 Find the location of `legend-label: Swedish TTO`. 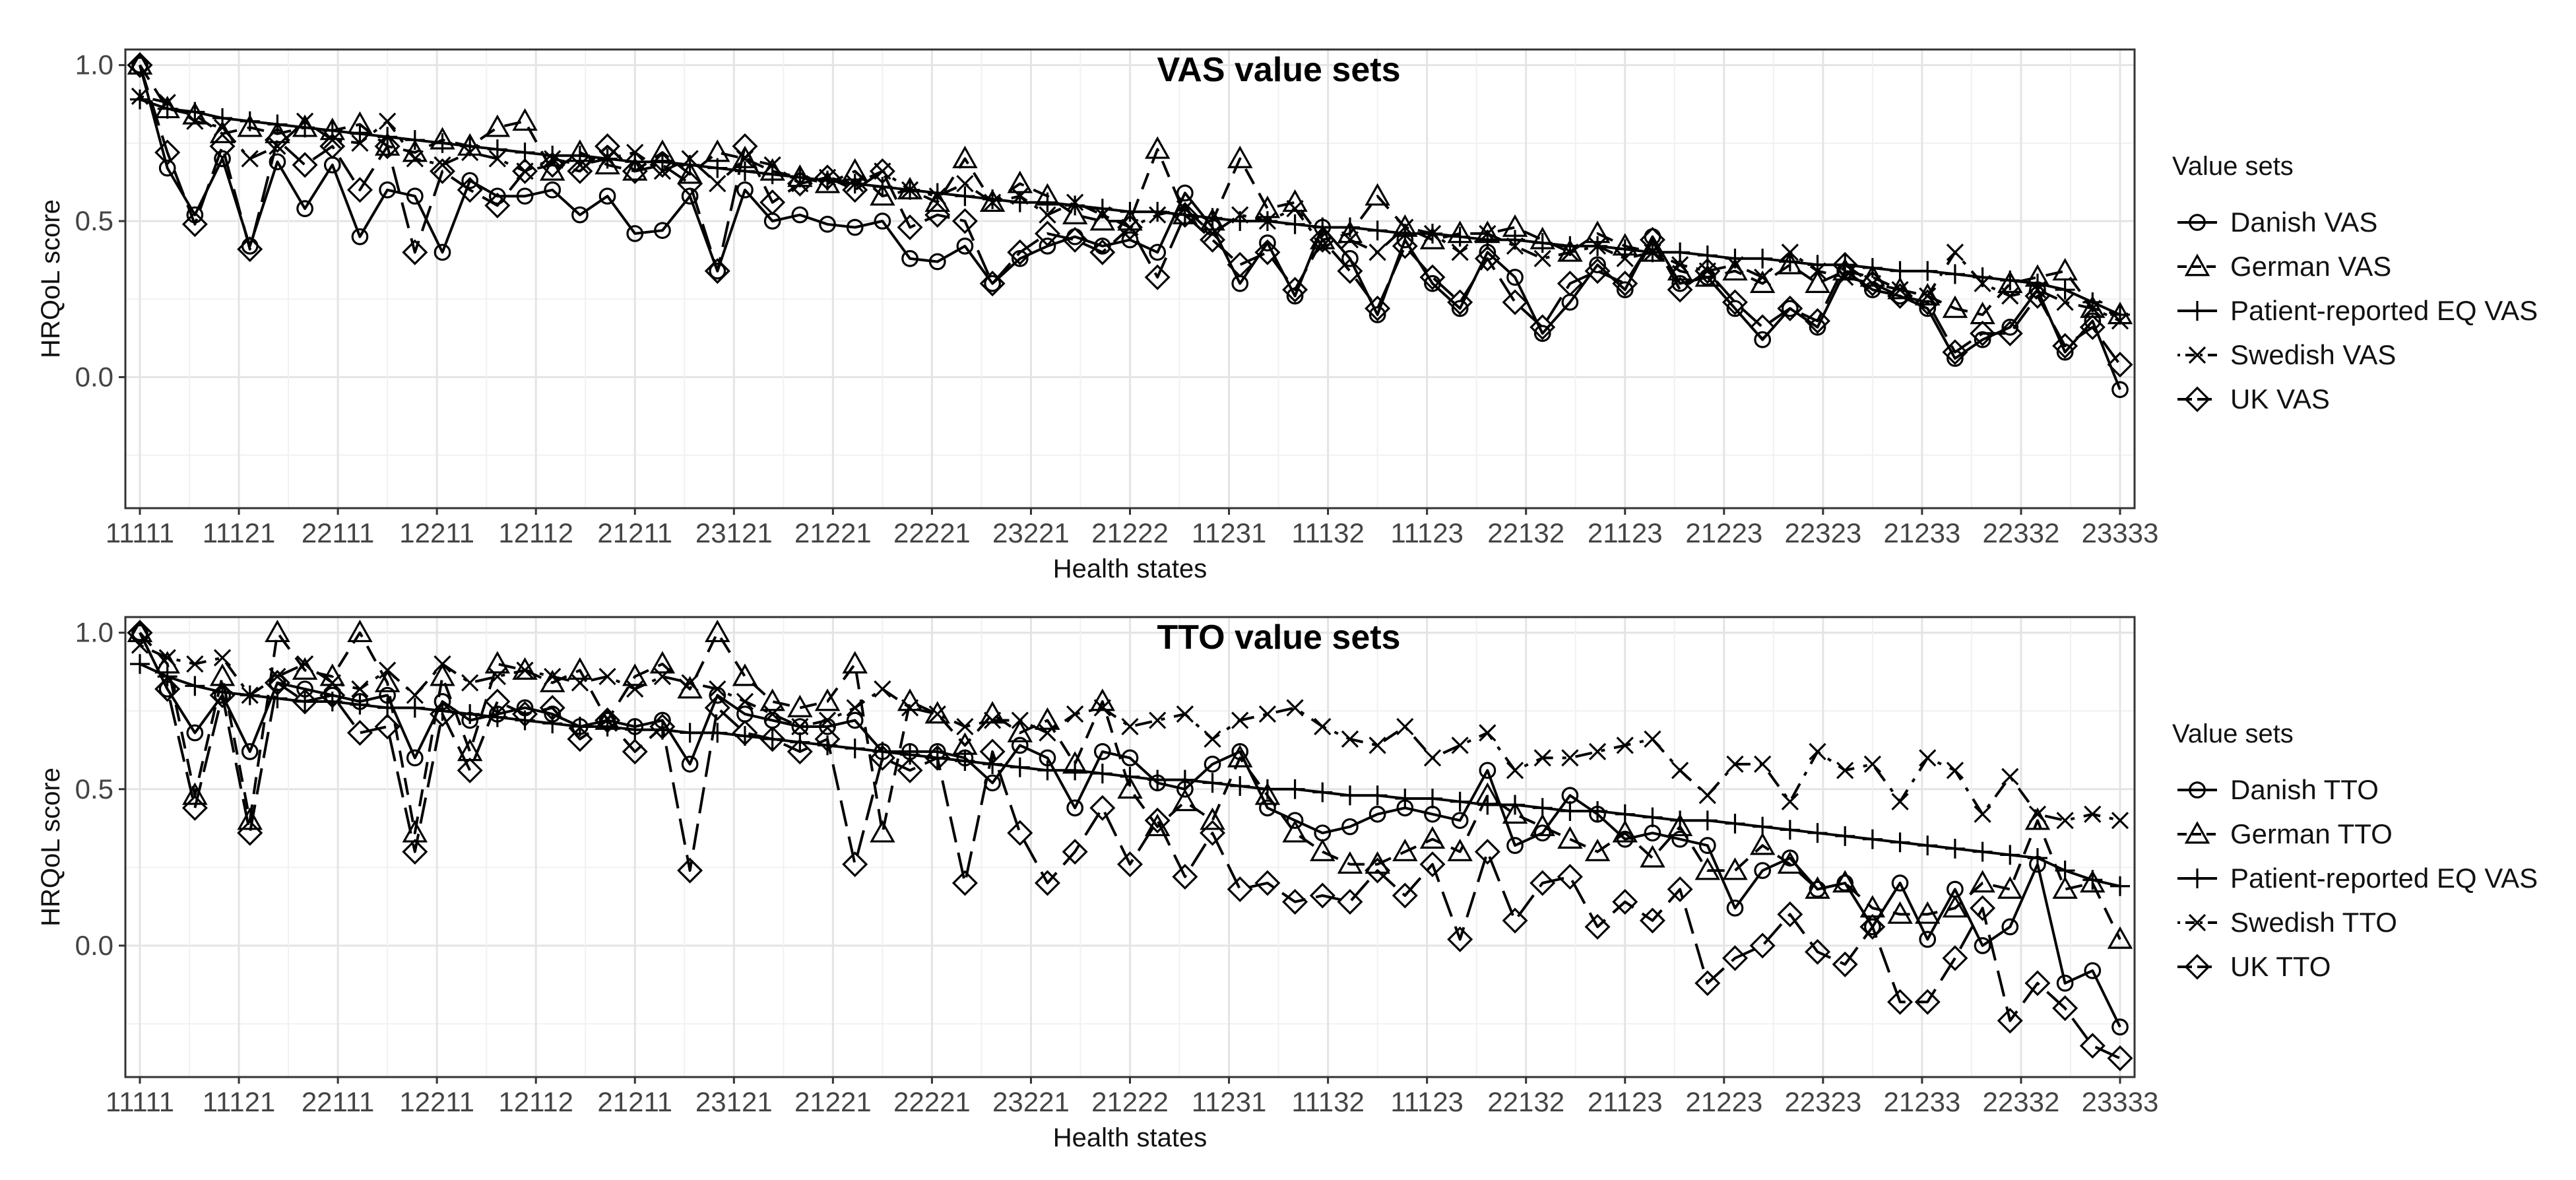

legend-label: Swedish TTO is located at coordinates (2313, 922).